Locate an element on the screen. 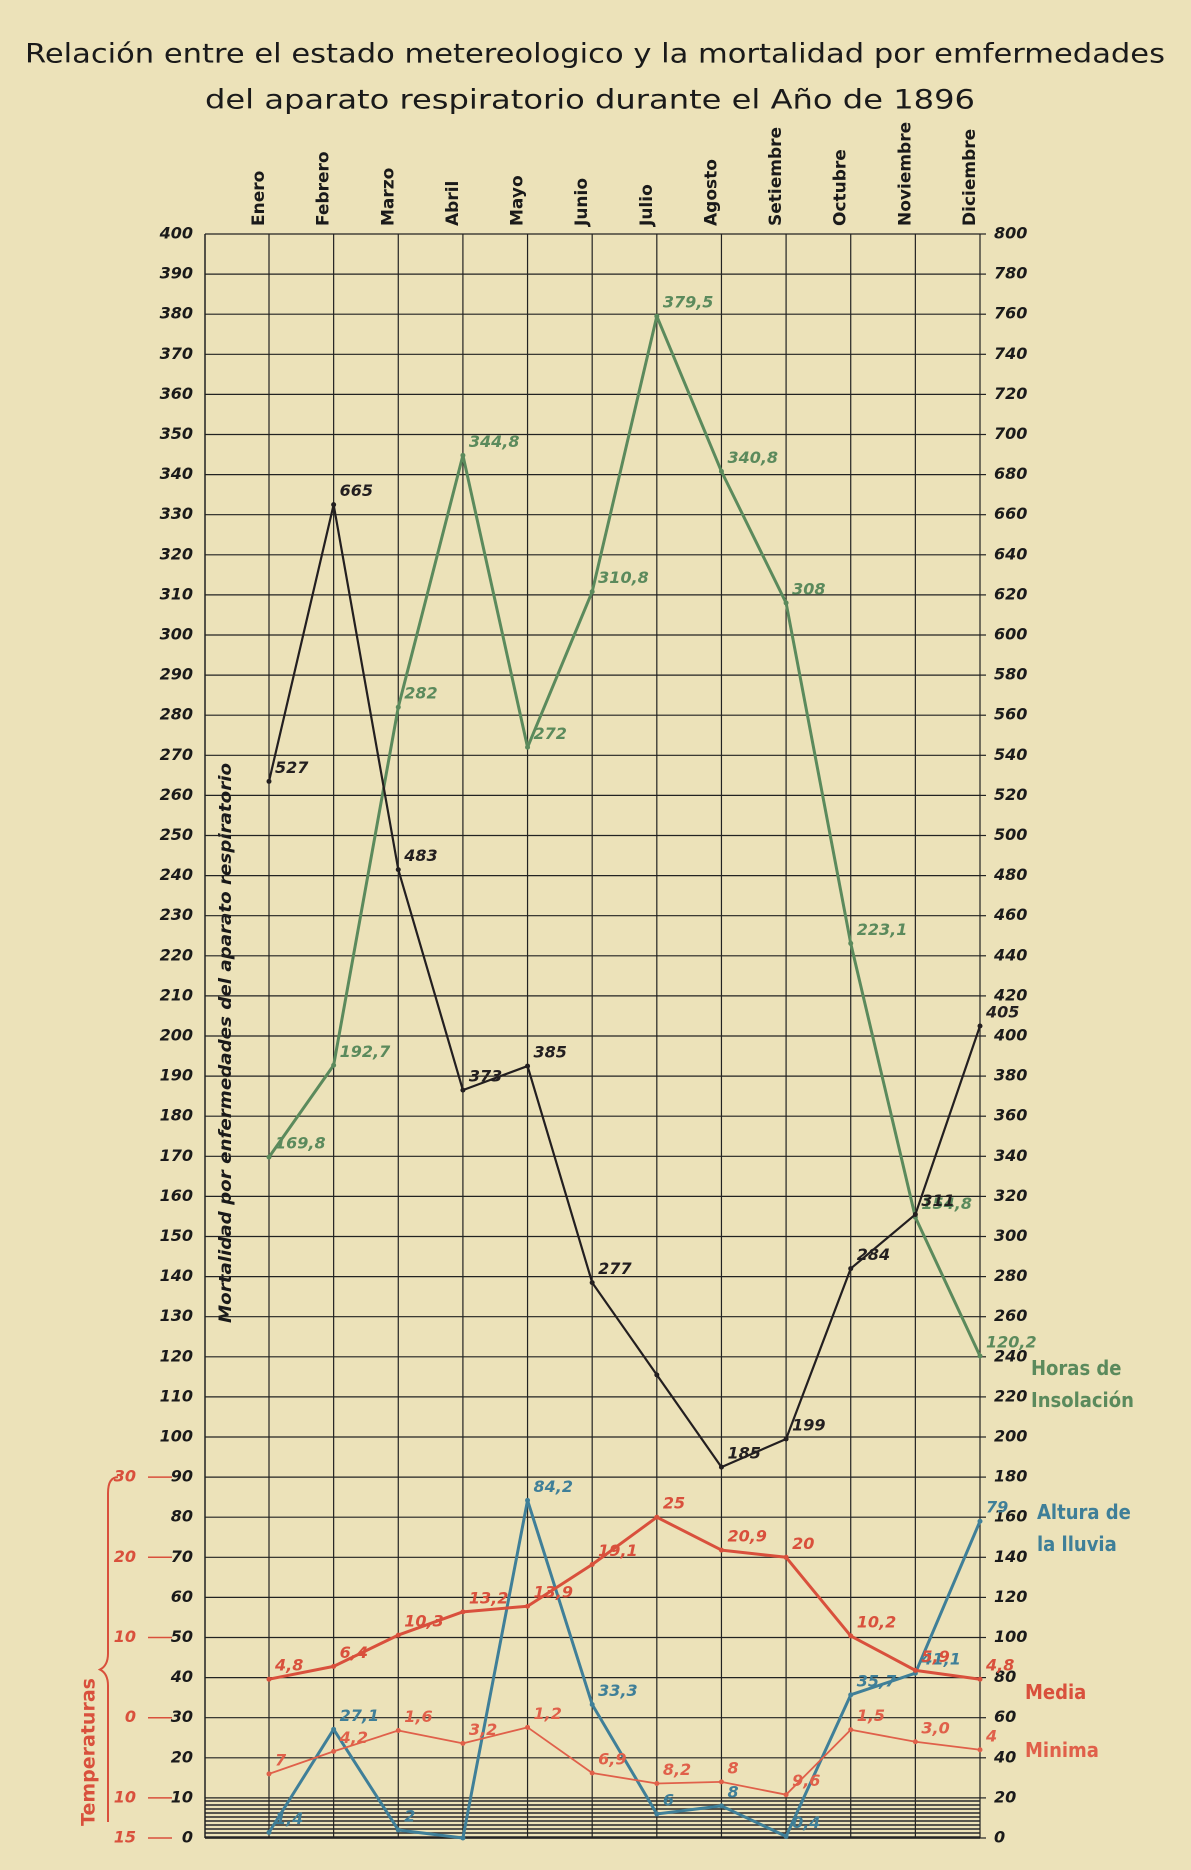 This screenshot has height=1870, width=1191. value-label: 8,2 is located at coordinates (677, 1769).